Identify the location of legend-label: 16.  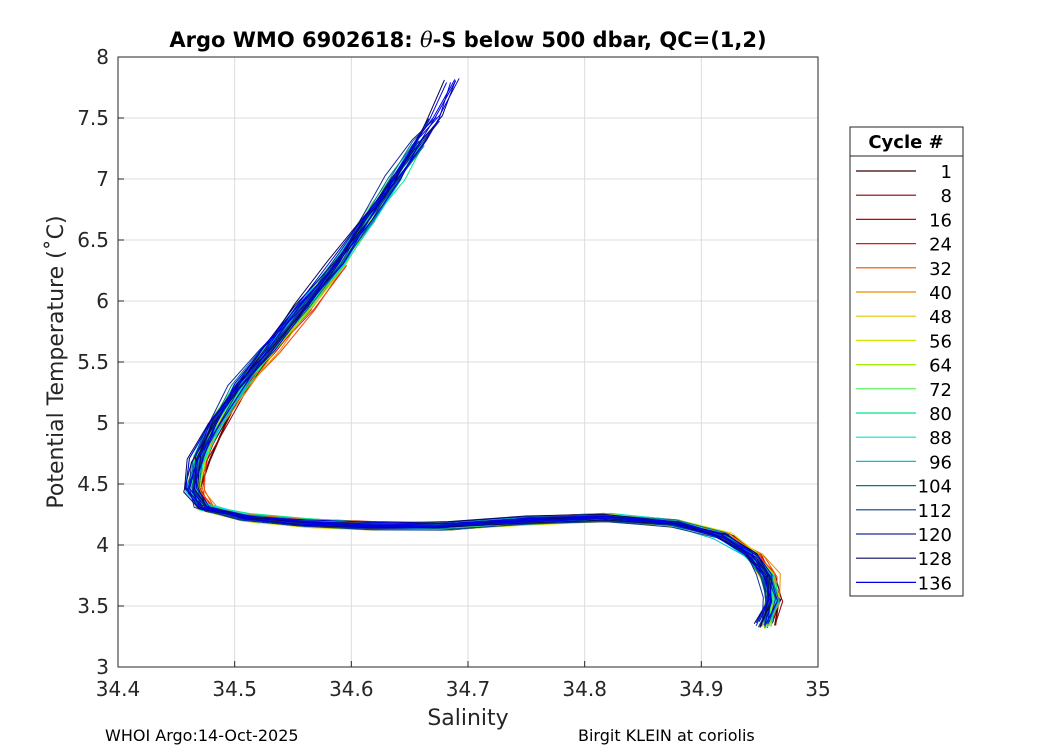
(940, 220).